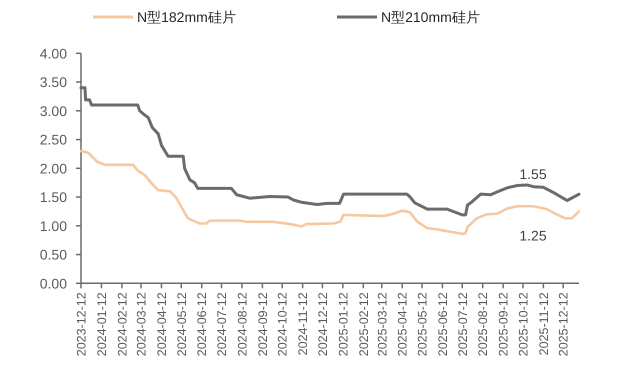  What do you see at coordinates (423, 324) in the screenshot?
I see `x-tick-label: 2025-05-12` at bounding box center [423, 324].